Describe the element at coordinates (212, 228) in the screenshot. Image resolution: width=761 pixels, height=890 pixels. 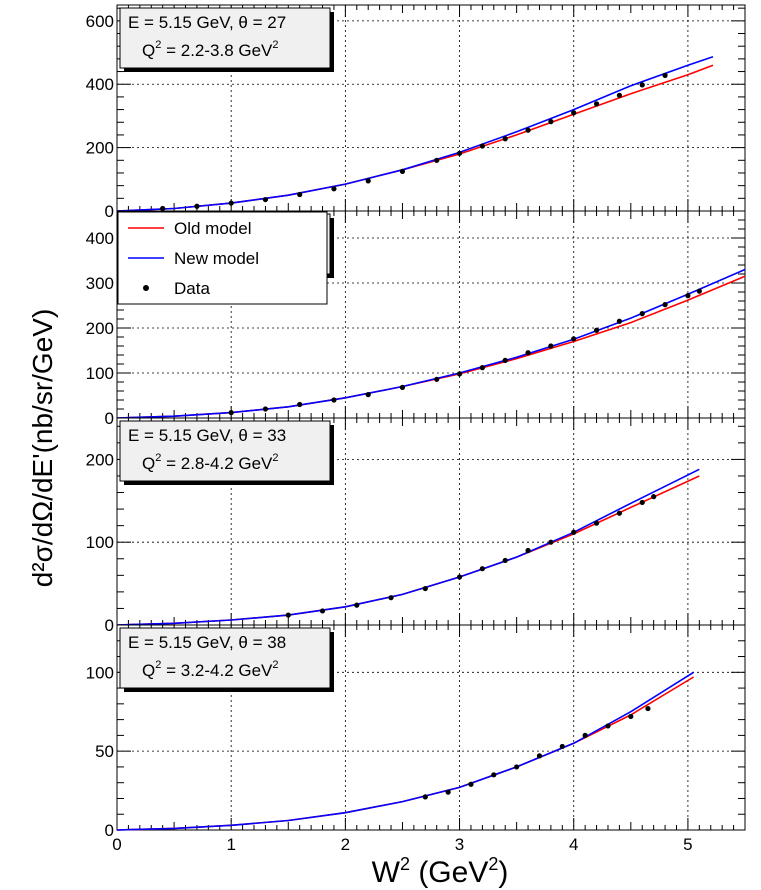
I see `legend-label-old-model: Old model` at that location.